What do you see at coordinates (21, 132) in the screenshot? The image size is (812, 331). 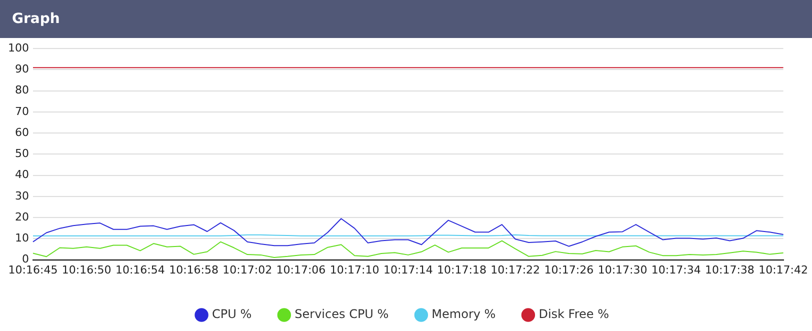 I see `y-tick-label: 60` at bounding box center [21, 132].